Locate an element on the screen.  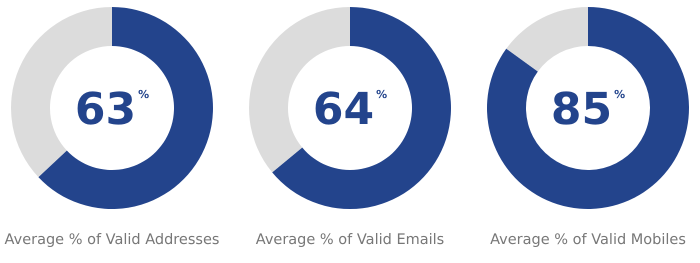
data-label: 63$^{%}$ is located at coordinates (112, 109).